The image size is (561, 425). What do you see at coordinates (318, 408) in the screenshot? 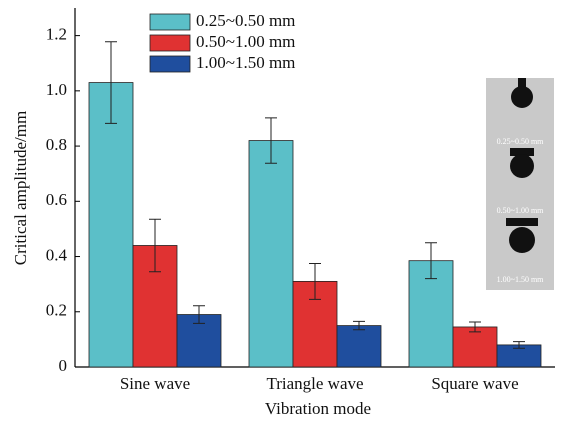
I see `x-axis-label: Vibration mode` at bounding box center [318, 408].